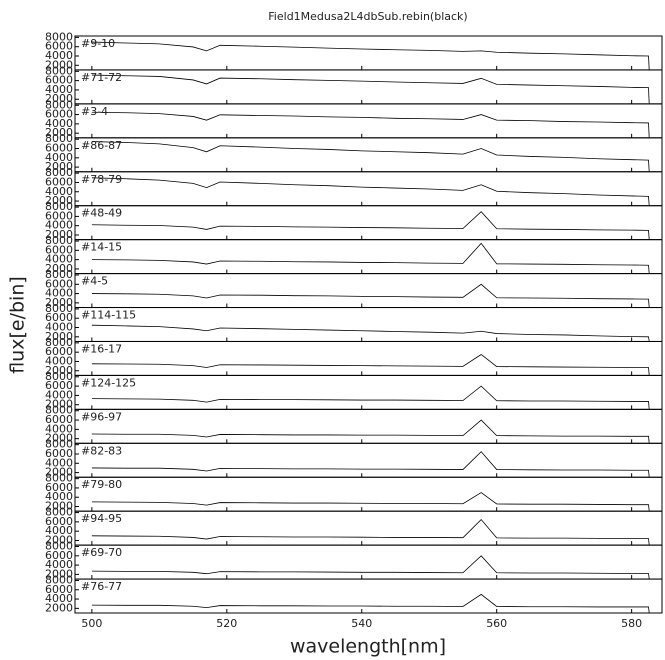 The width and height of the screenshot is (665, 660). Describe the element at coordinates (631, 623) in the screenshot. I see `x-tick-label: 580` at that location.